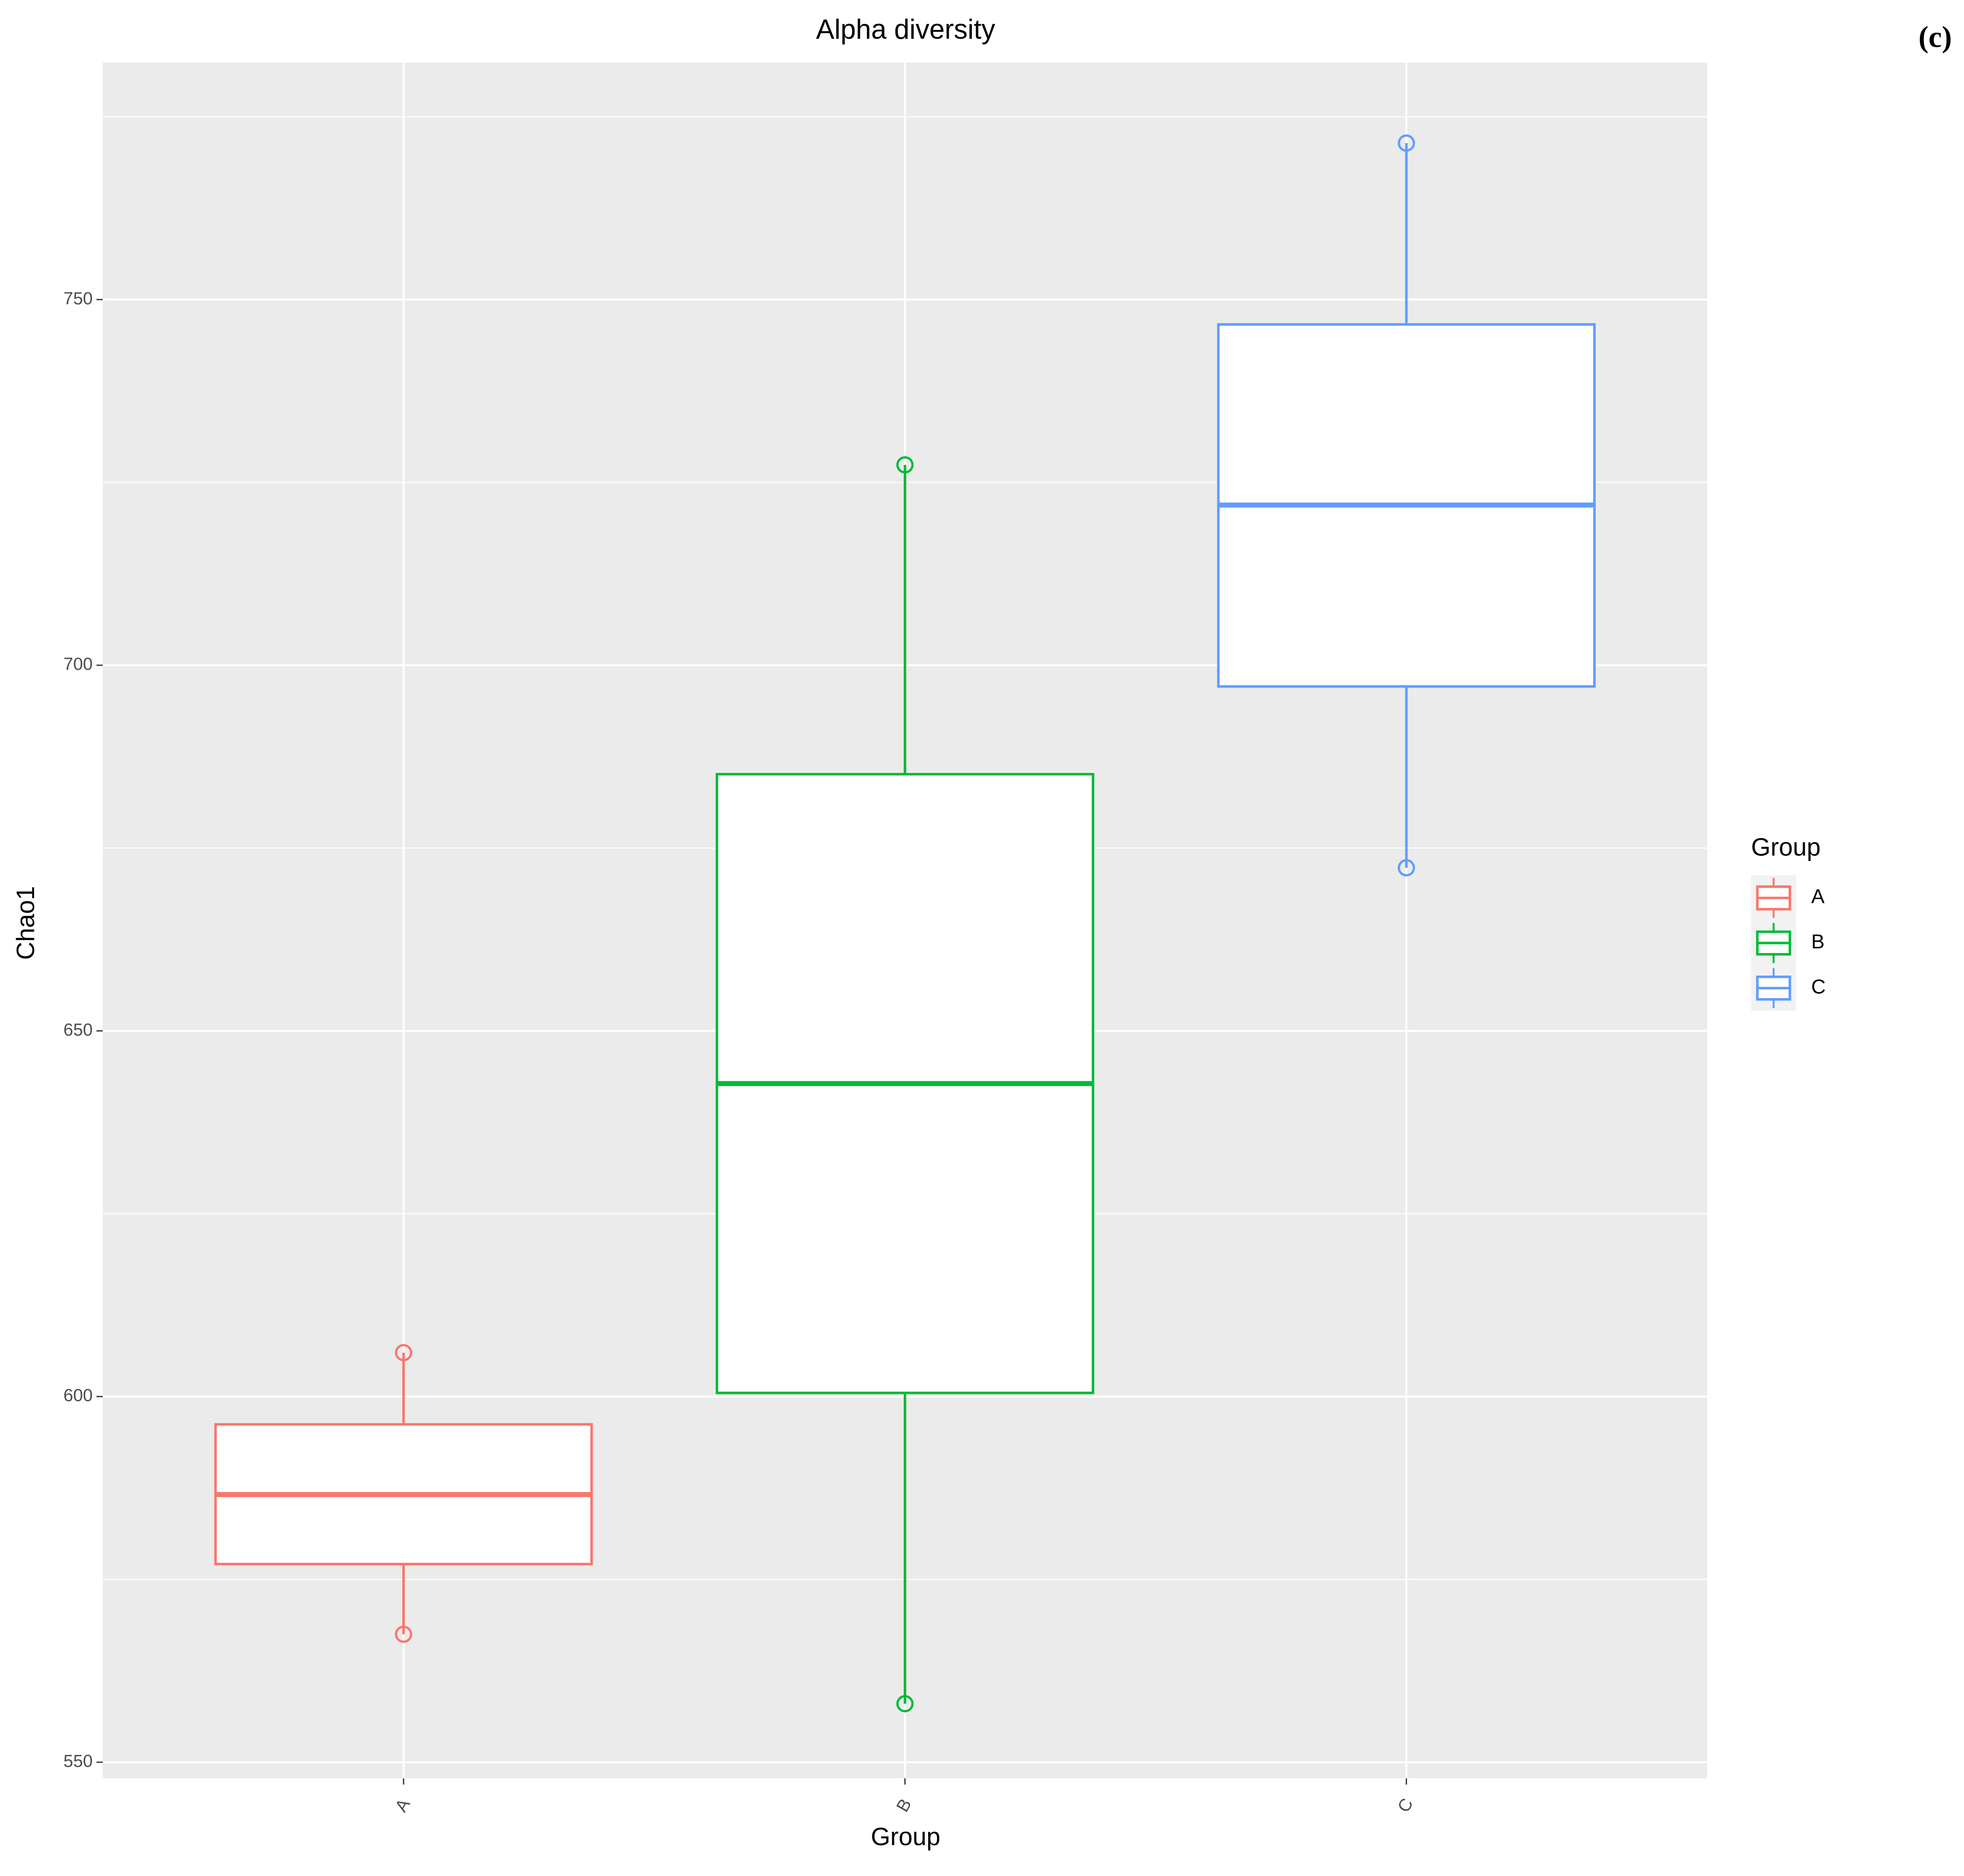  What do you see at coordinates (78, 1396) in the screenshot?
I see `y-tick-label: 600` at bounding box center [78, 1396].